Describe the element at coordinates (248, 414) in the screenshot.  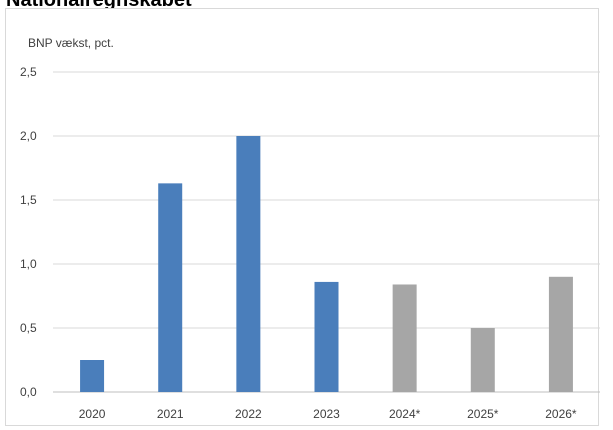
I see `x-tick-label: 2022` at that location.